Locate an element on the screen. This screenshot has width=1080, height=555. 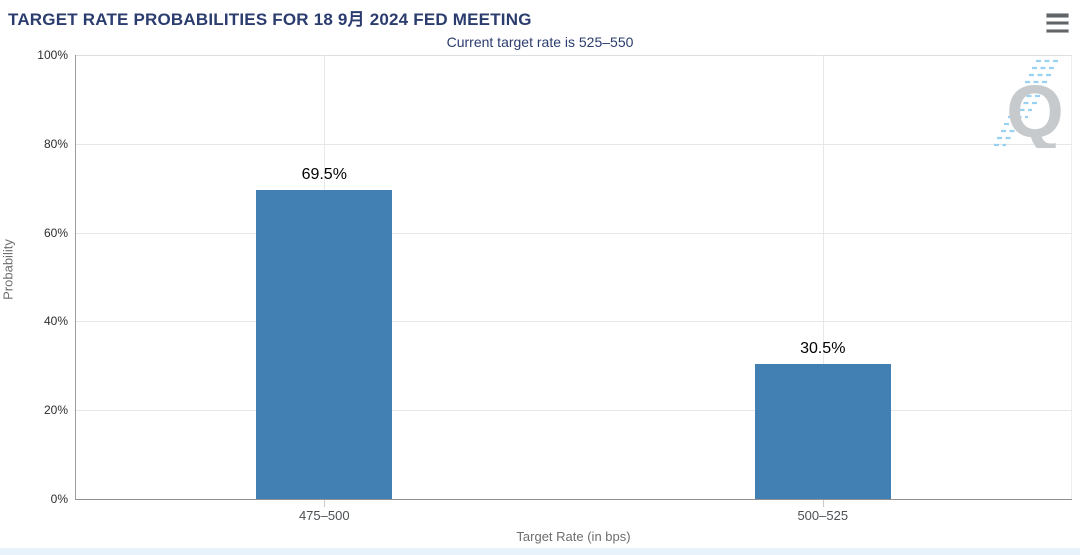
hamburger-menu-icon is located at coordinates (1057, 23).